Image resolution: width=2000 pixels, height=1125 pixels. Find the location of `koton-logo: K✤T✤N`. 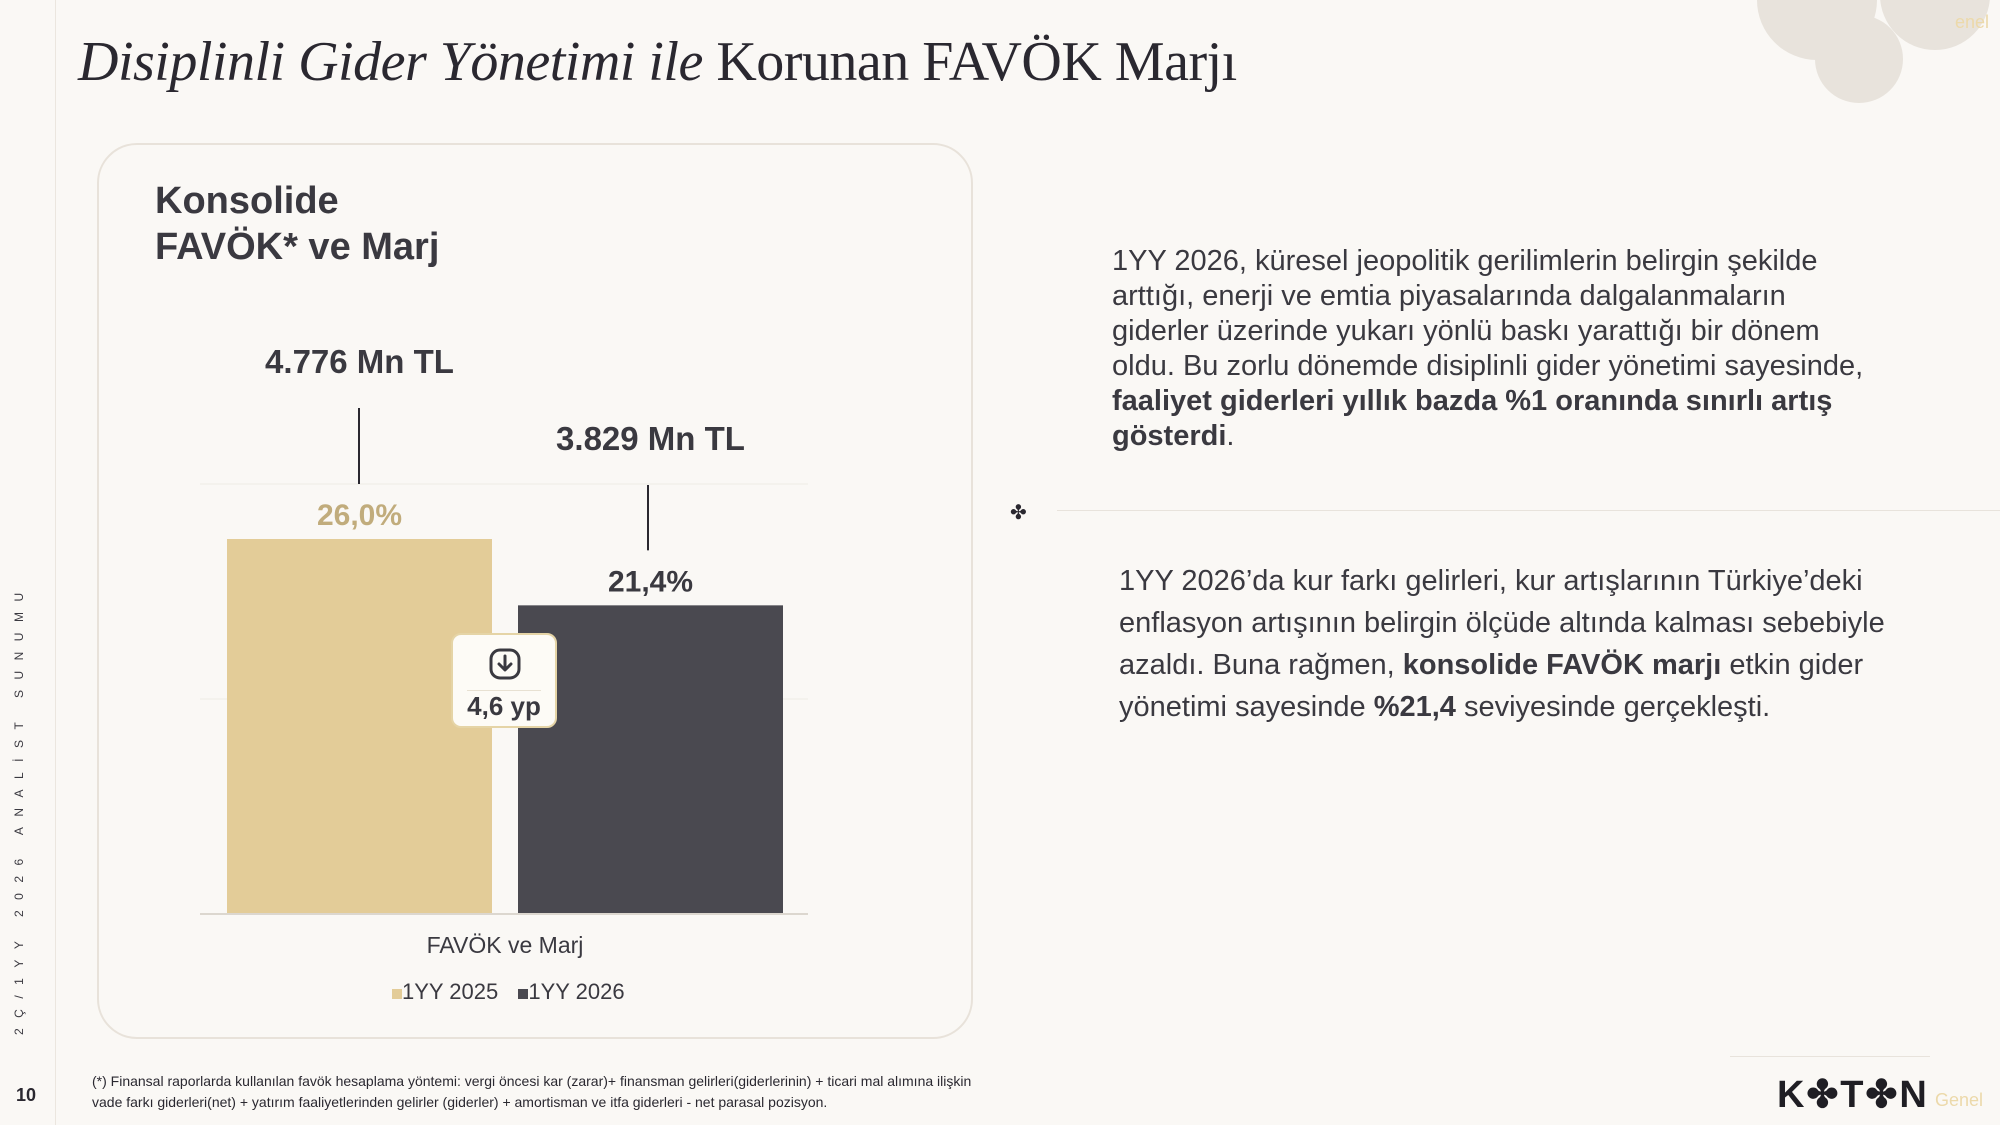

koton-logo: K✤T✤N is located at coordinates (1853, 1095).